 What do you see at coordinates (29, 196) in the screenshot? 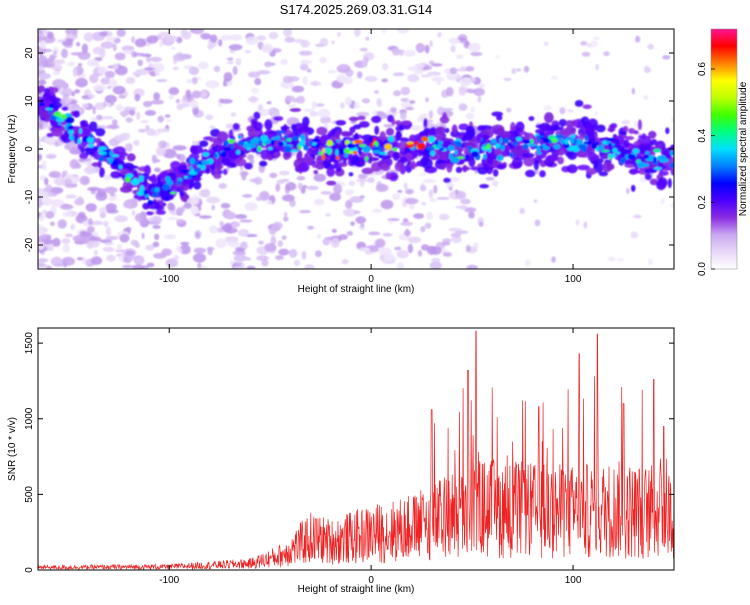
I see `y-tick-label: -10` at bounding box center [29, 196].